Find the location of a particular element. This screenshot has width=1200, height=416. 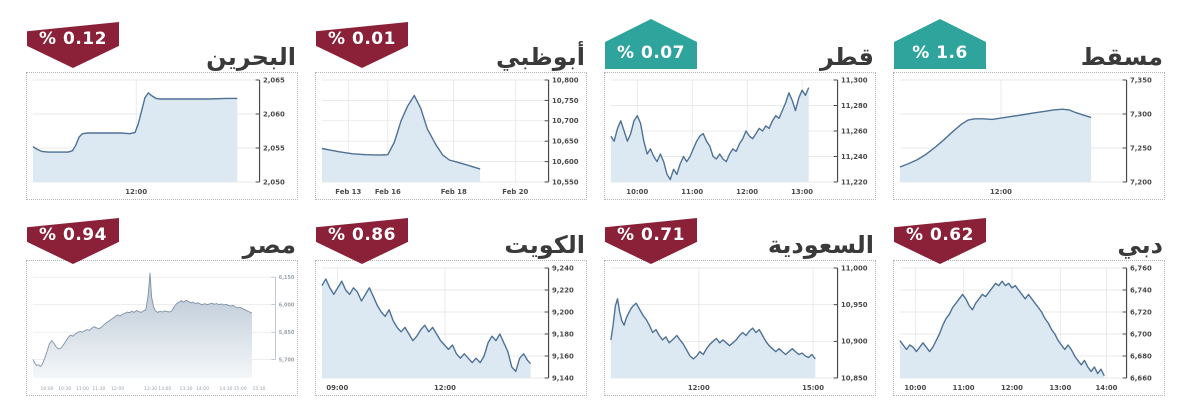

svg-text: 10,750 is located at coordinates (565, 101).